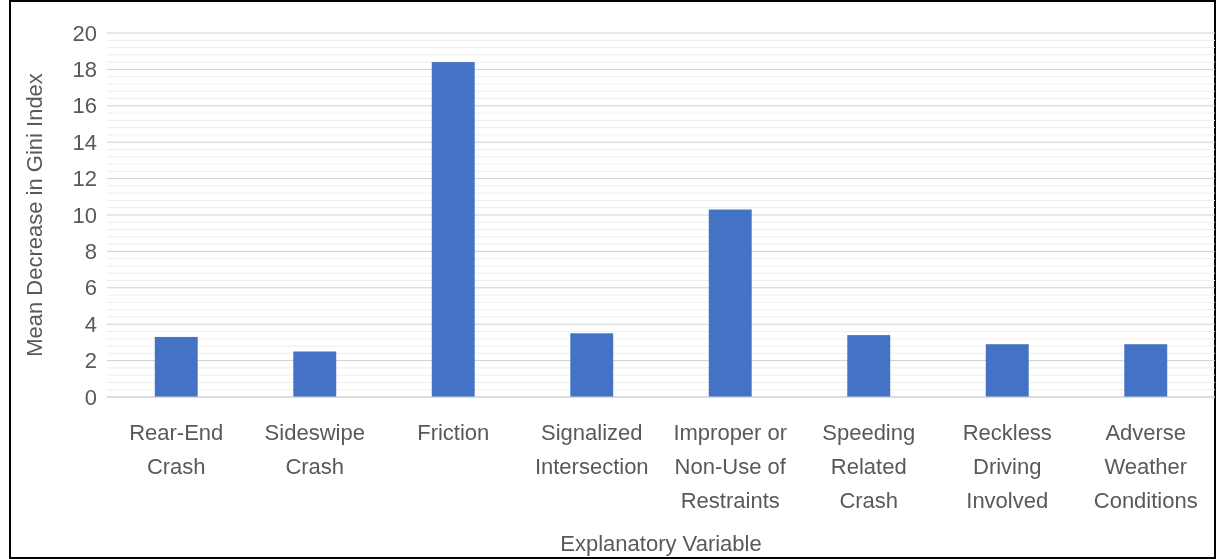  What do you see at coordinates (453, 432) in the screenshot?
I see `x-tick-label: Friction` at bounding box center [453, 432].